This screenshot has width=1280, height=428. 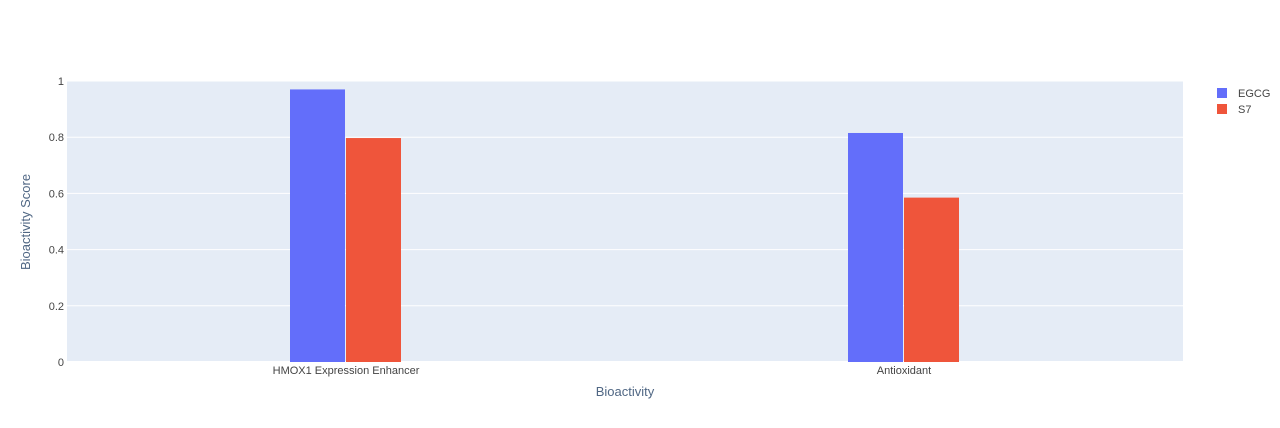 What do you see at coordinates (904, 371) in the screenshot?
I see `x-tick-label: Antioxidant` at bounding box center [904, 371].